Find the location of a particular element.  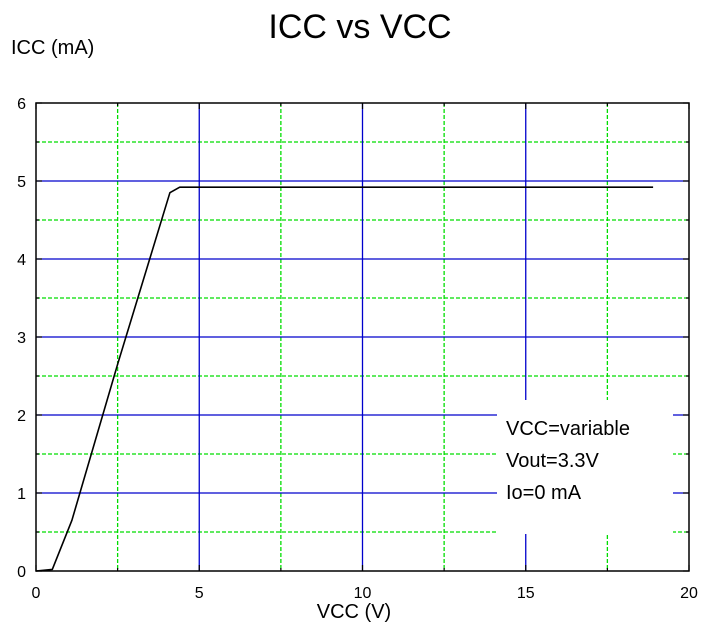

annotation-text: Io=0 mA is located at coordinates (544, 493).